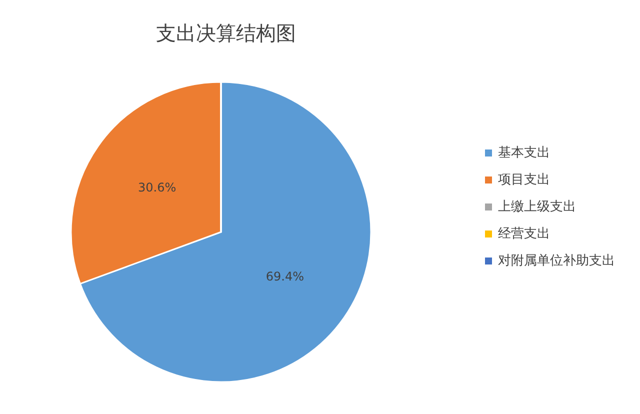 The height and width of the screenshot is (414, 640). What do you see at coordinates (524, 180) in the screenshot?
I see `legend-label: 项目支出` at bounding box center [524, 180].